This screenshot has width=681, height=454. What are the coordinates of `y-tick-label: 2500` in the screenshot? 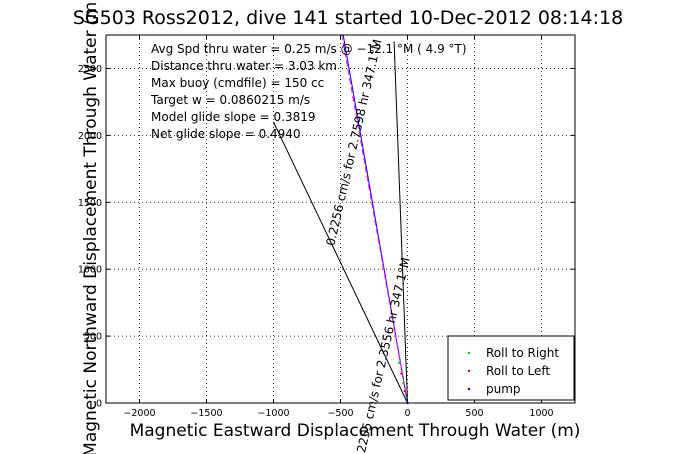 It's located at (90, 69).